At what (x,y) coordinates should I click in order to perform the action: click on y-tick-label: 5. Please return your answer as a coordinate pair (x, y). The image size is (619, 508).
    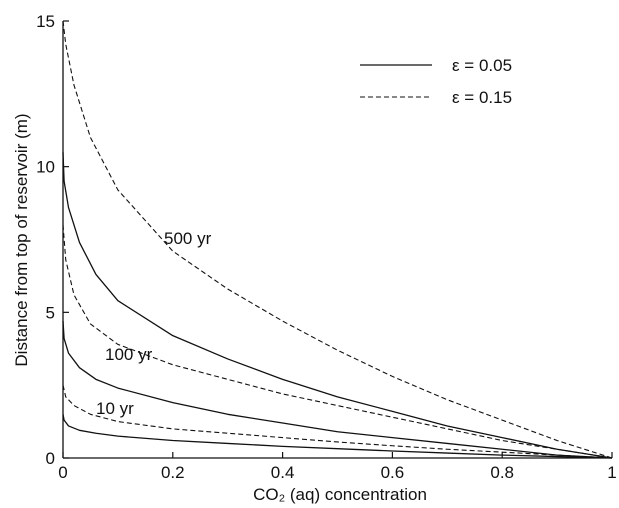
    Looking at the image, I should click on (50, 312).